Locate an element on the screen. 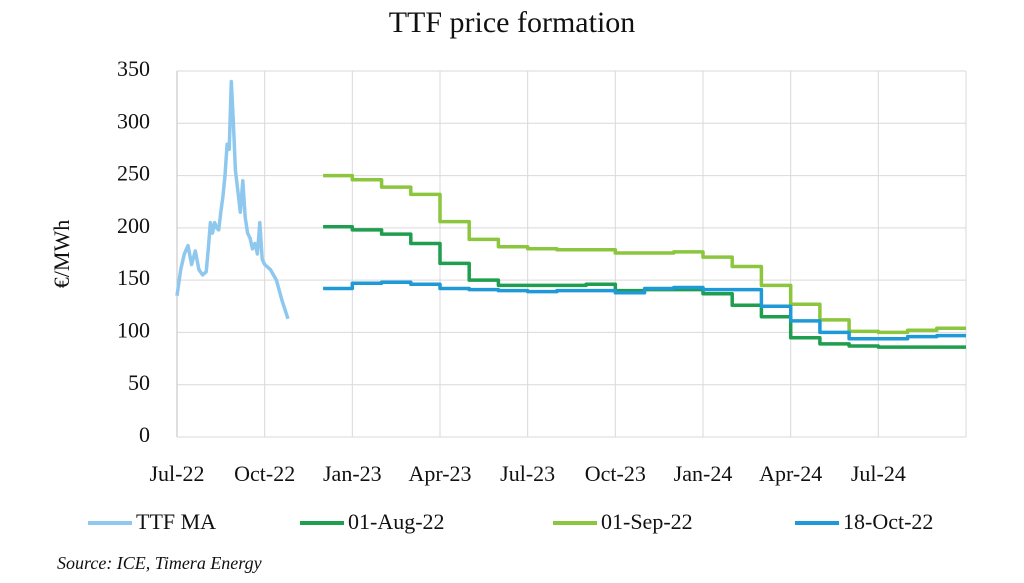 The width and height of the screenshot is (1024, 583). x-tick-label: Oct-23 is located at coordinates (615, 473).